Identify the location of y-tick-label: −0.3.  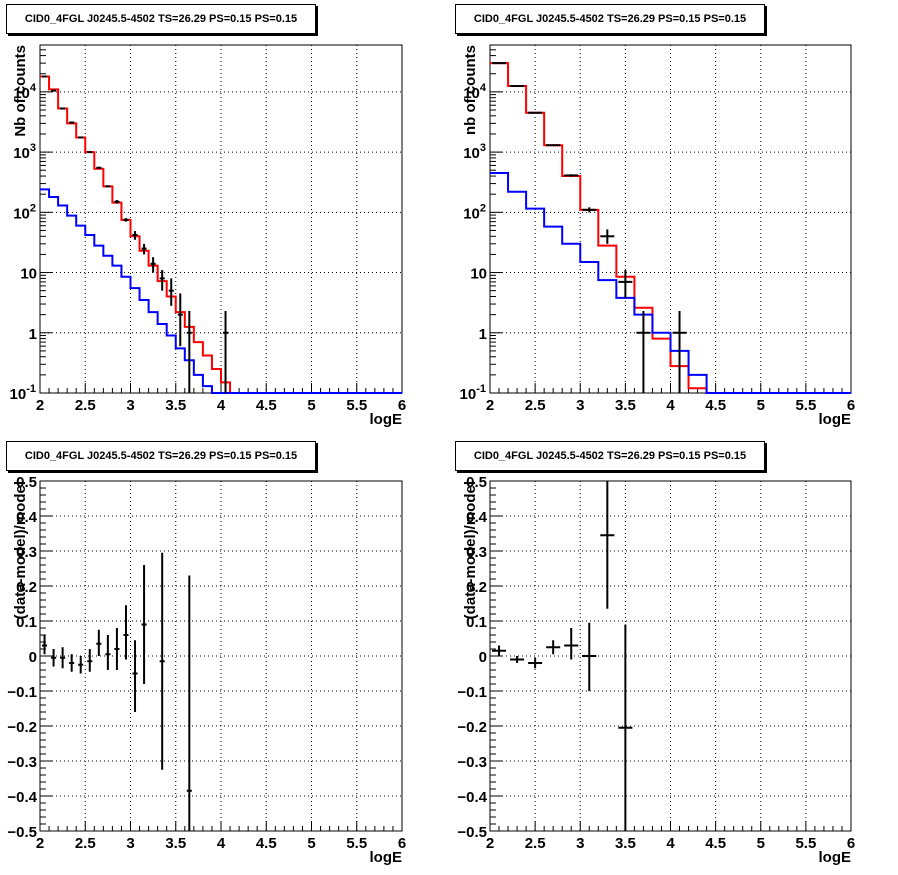
(22, 762).